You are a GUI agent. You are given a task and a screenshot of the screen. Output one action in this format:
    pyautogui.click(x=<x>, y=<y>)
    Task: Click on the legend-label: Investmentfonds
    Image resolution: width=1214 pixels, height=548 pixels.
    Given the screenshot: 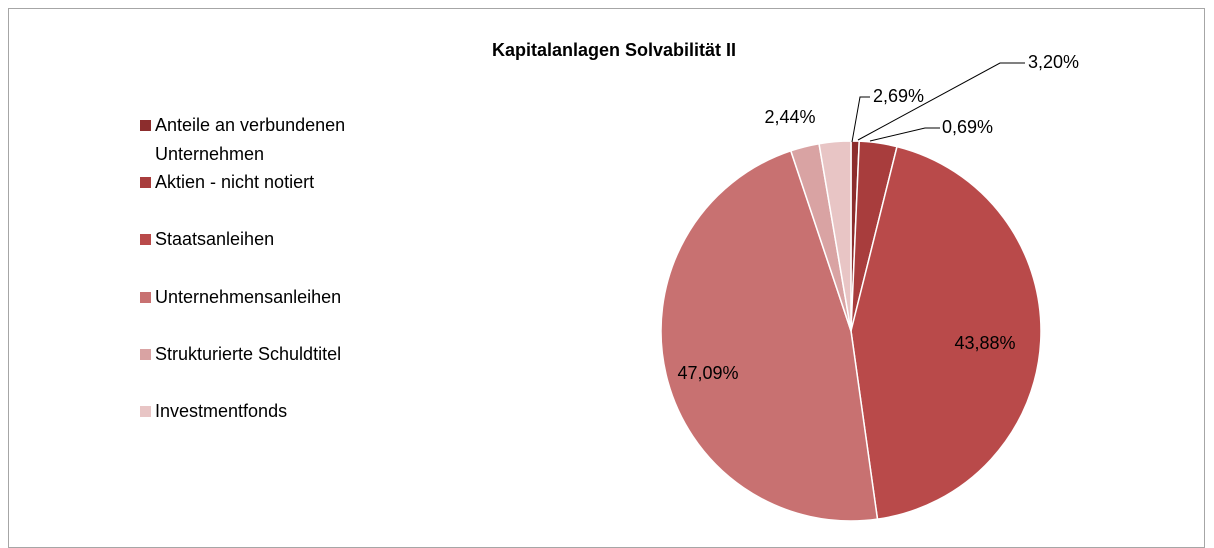 What is the action you would take?
    pyautogui.click(x=221, y=411)
    